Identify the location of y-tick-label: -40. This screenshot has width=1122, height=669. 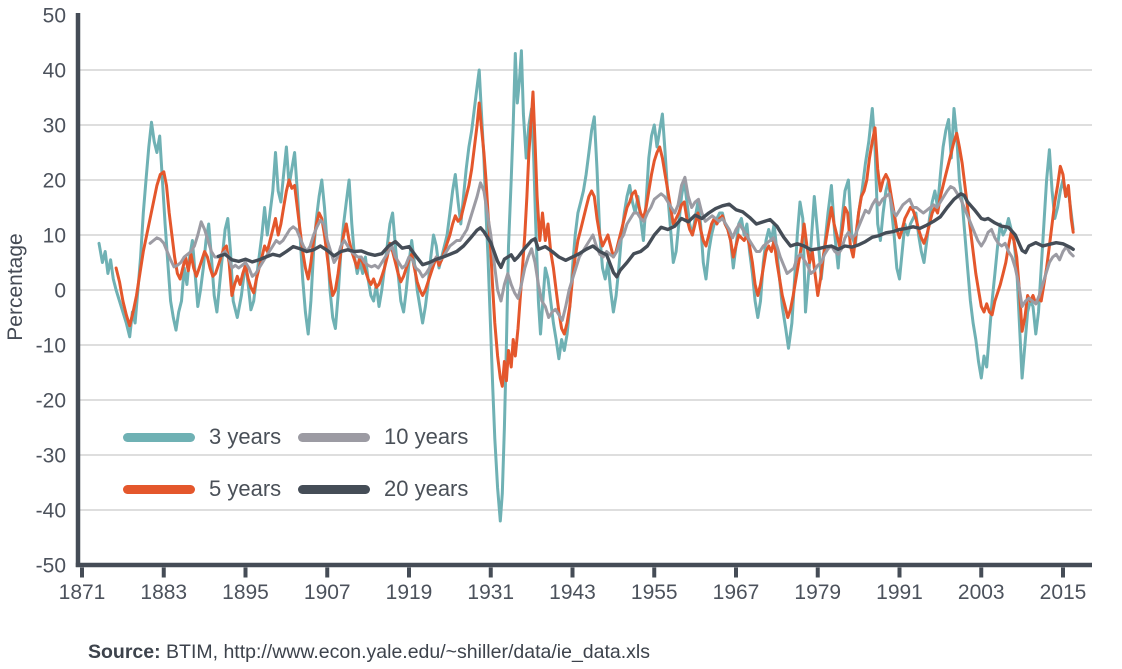
(51, 511).